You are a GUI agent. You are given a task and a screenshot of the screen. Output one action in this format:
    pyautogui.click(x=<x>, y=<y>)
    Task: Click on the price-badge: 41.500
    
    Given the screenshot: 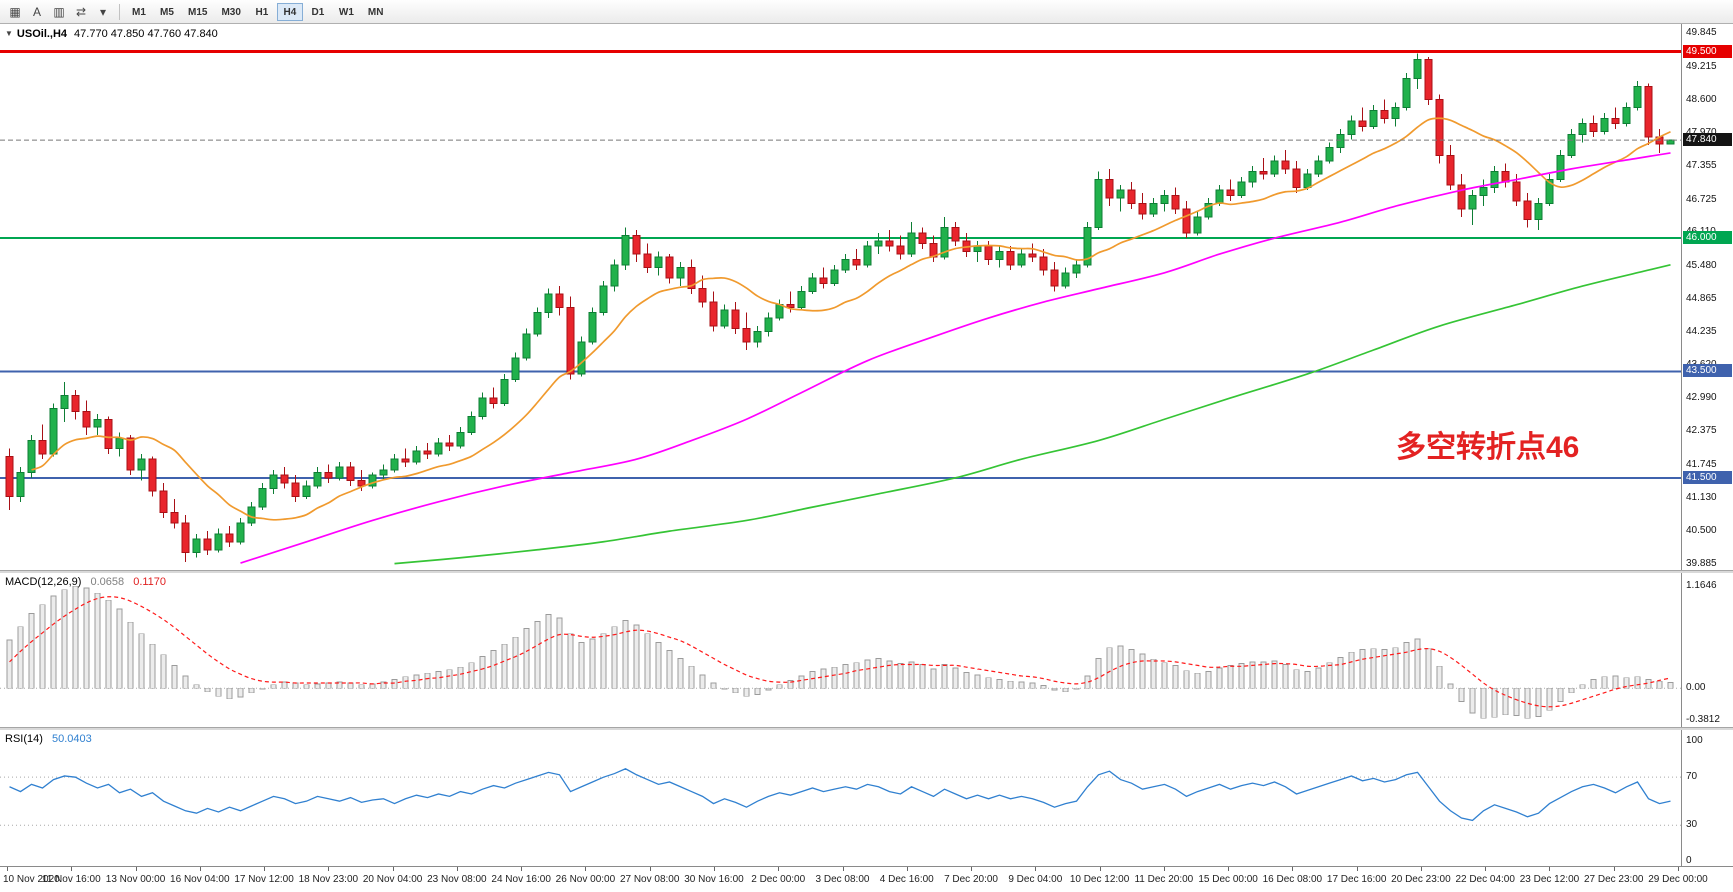 What is the action you would take?
    pyautogui.click(x=1707, y=477)
    